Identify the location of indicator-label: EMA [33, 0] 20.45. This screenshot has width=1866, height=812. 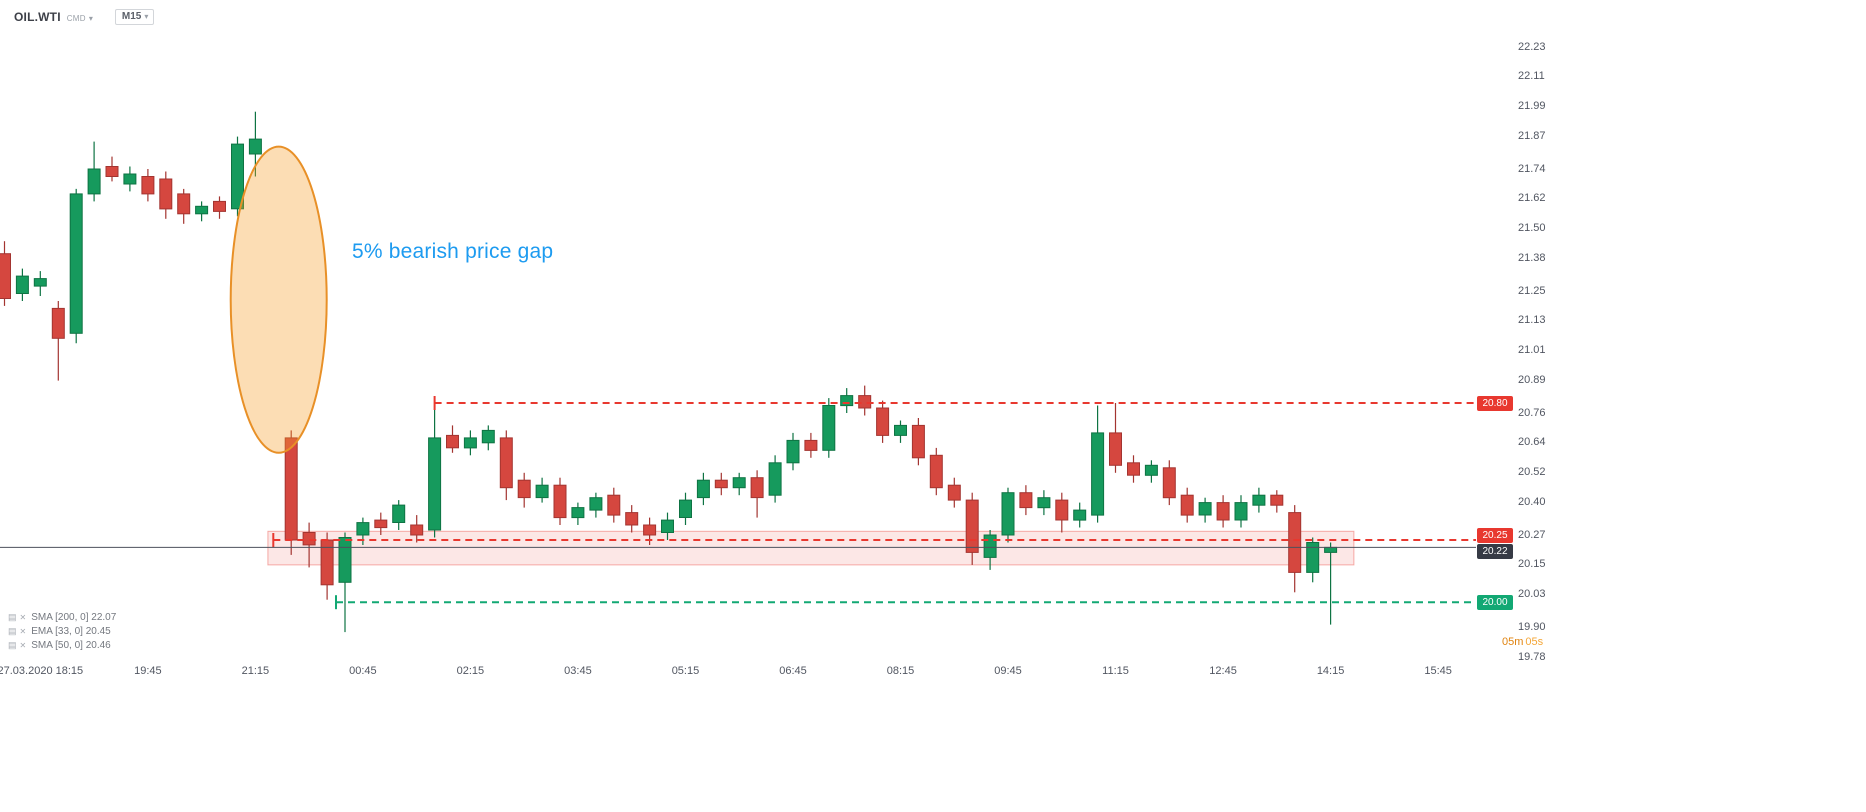
(71, 631).